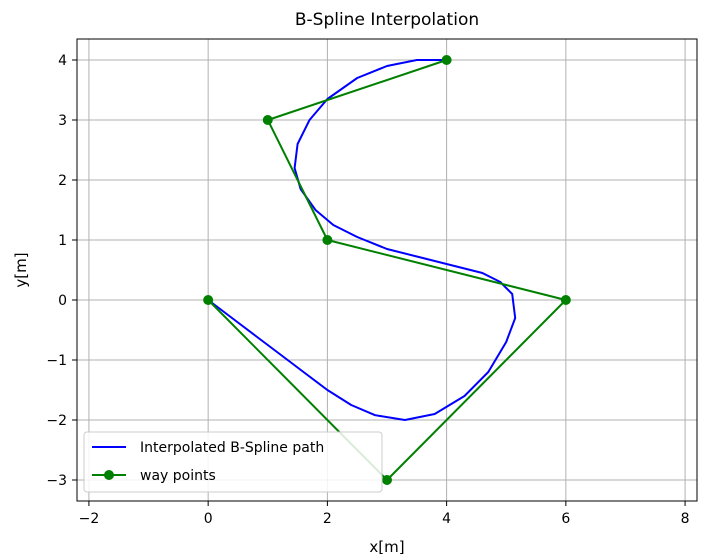 The height and width of the screenshot is (560, 720). What do you see at coordinates (178, 476) in the screenshot?
I see `legend-entry-waypoints: way points` at bounding box center [178, 476].